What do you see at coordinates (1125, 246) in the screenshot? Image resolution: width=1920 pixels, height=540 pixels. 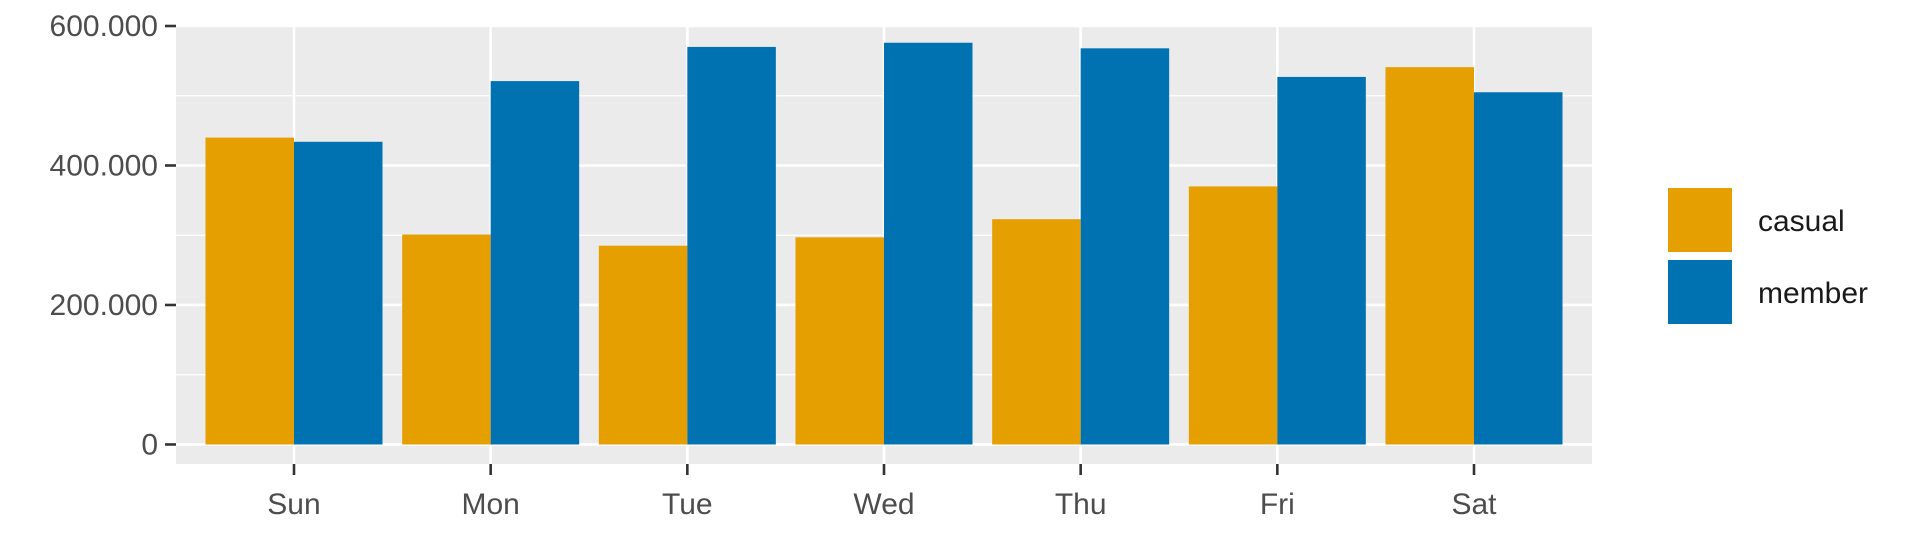 I see `bar-member-thu` at bounding box center [1125, 246].